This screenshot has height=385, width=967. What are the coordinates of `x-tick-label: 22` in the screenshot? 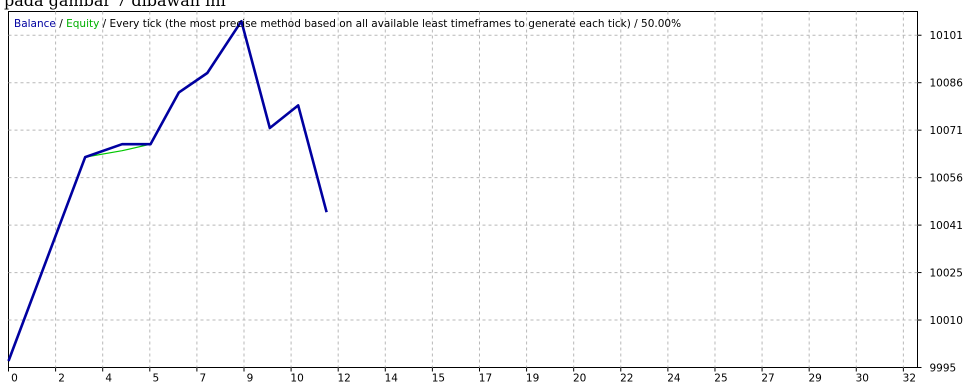 It's located at (626, 379).